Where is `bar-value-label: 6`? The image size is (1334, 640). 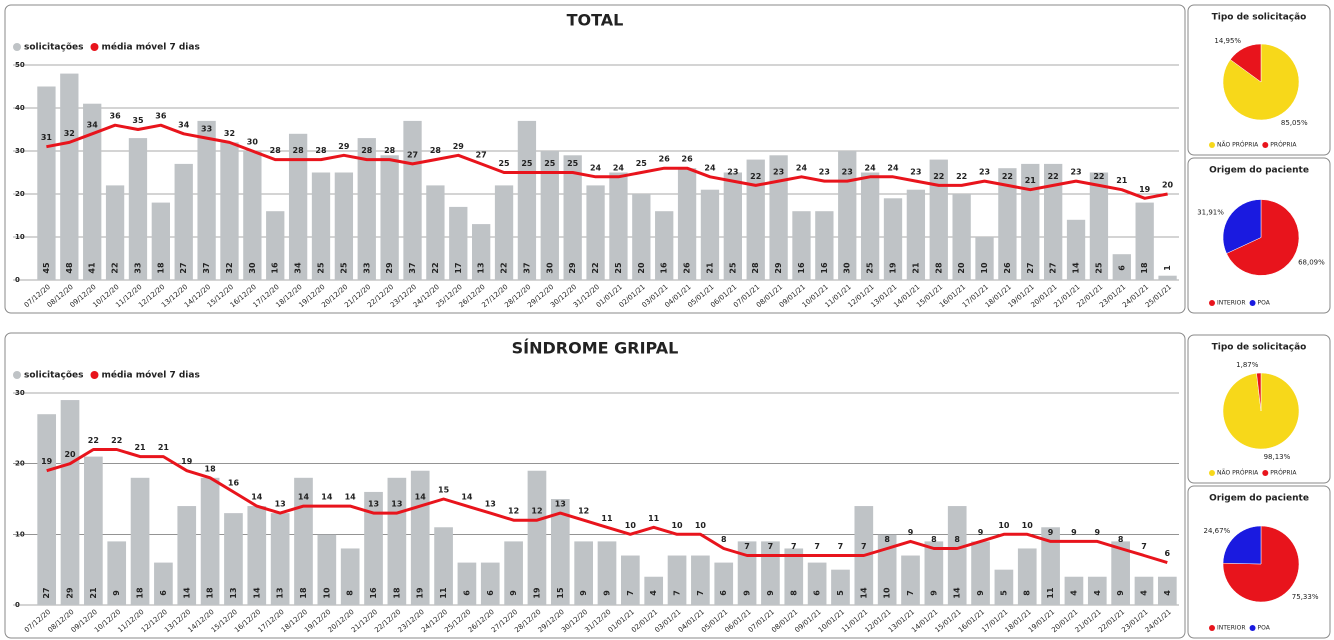 bar-value-label: 6 is located at coordinates (1121, 268).